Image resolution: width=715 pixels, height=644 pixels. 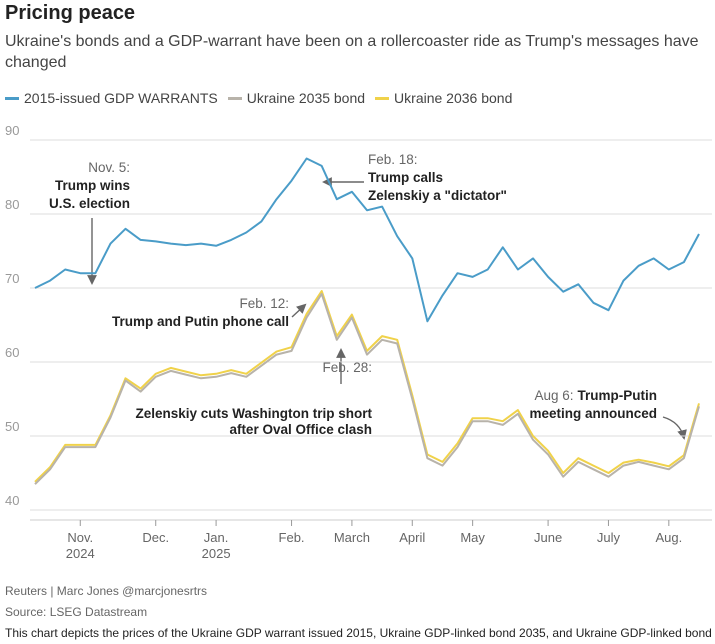 I want to click on annotation: Trump calls, so click(x=405, y=177).